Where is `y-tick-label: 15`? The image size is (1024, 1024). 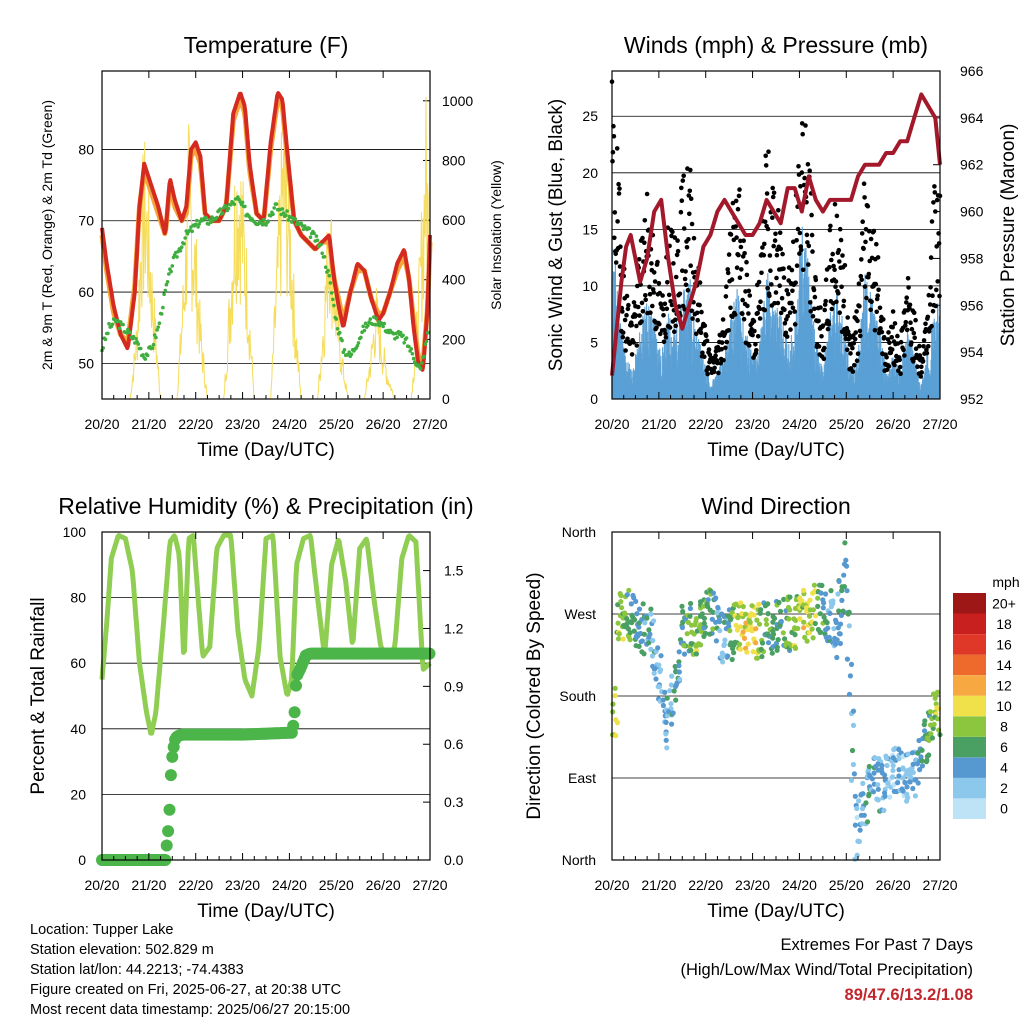 y-tick-label: 15 is located at coordinates (590, 229).